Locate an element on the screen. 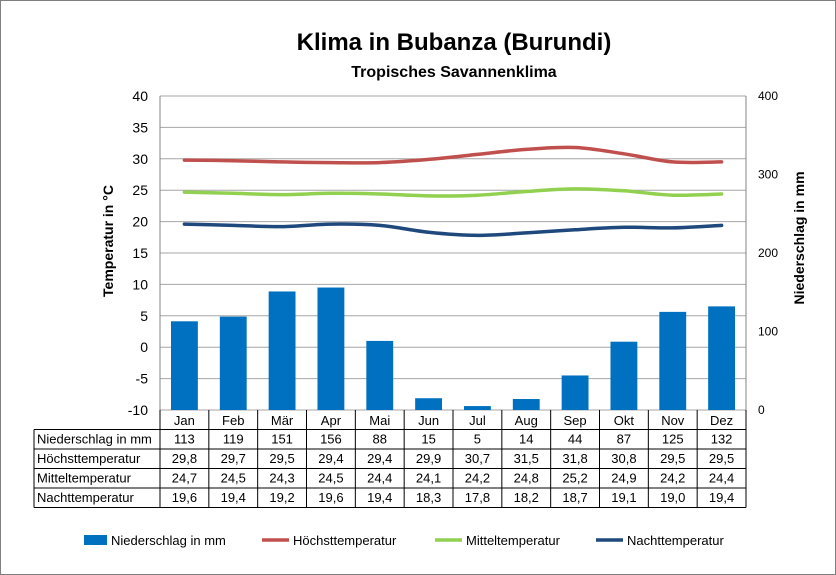  table-cell: 31,5 is located at coordinates (526, 458).